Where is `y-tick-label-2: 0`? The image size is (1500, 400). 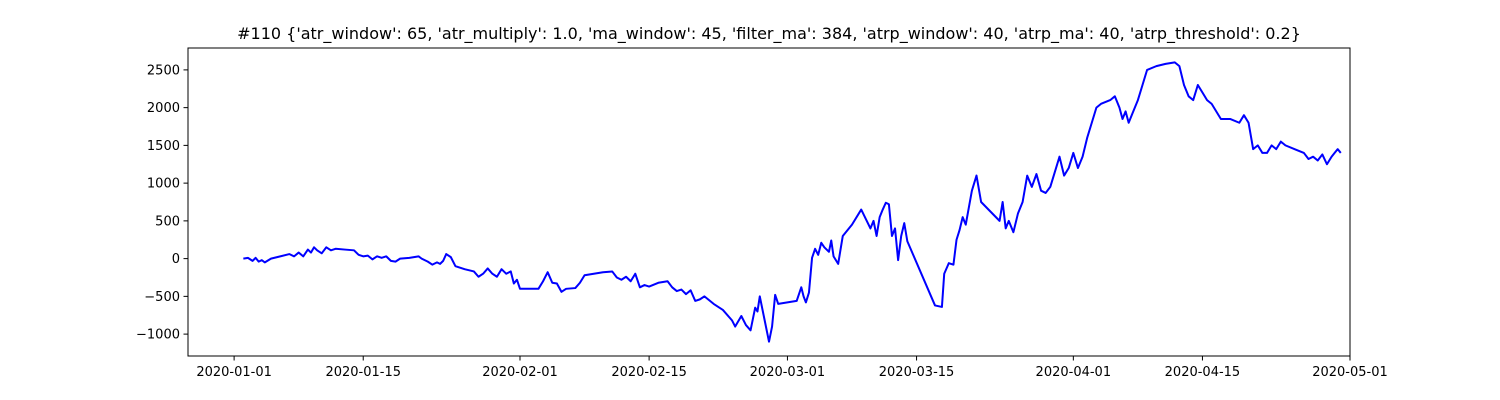 y-tick-label-2: 0 is located at coordinates (176, 259).